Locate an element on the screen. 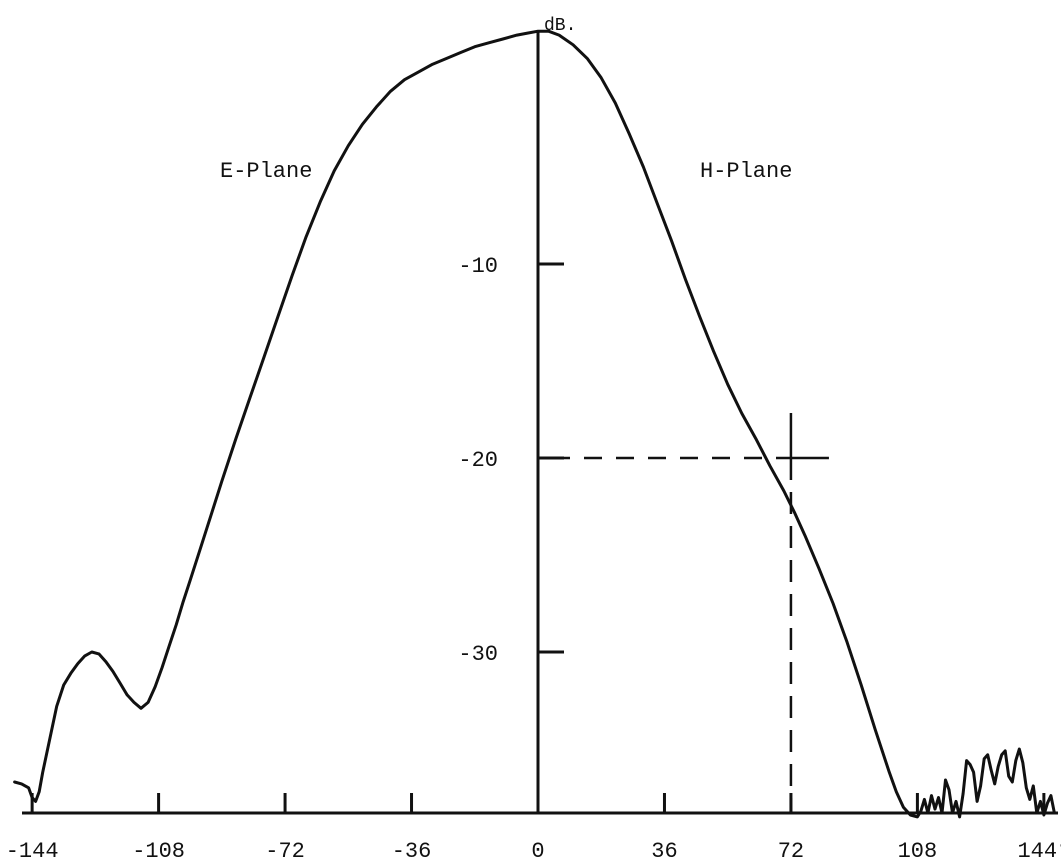 This screenshot has width=1061, height=868. x-tick-label: 0 is located at coordinates (537, 851).